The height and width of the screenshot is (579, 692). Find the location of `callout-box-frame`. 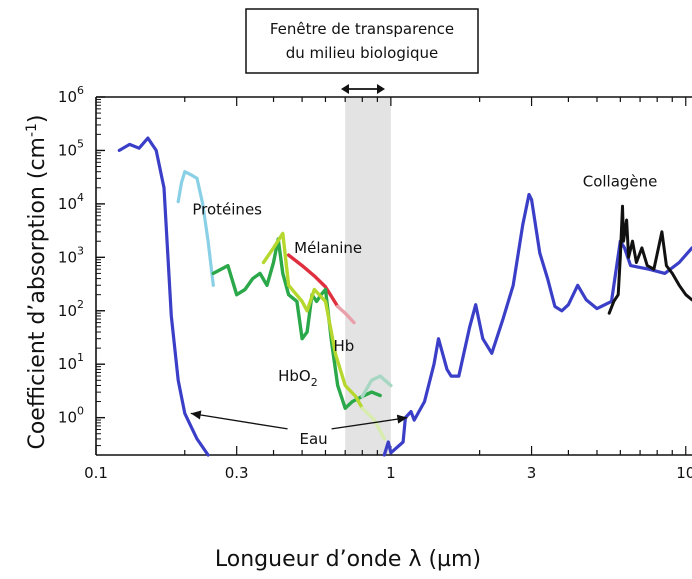

callout-box-frame is located at coordinates (362, 41).